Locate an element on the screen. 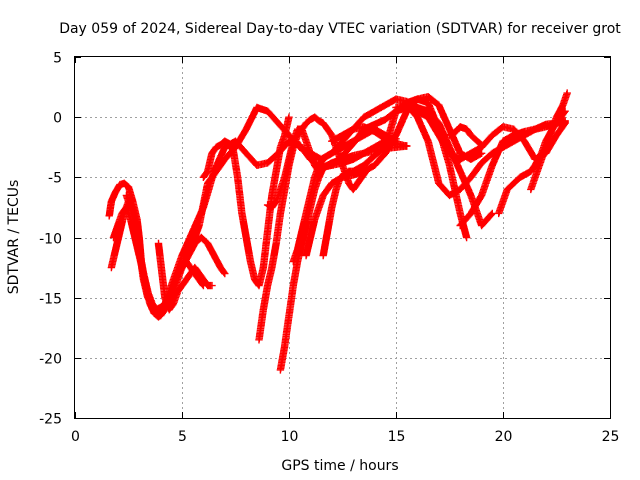 This screenshot has height=480, width=640. y-tick-label: 0 is located at coordinates (57, 119).